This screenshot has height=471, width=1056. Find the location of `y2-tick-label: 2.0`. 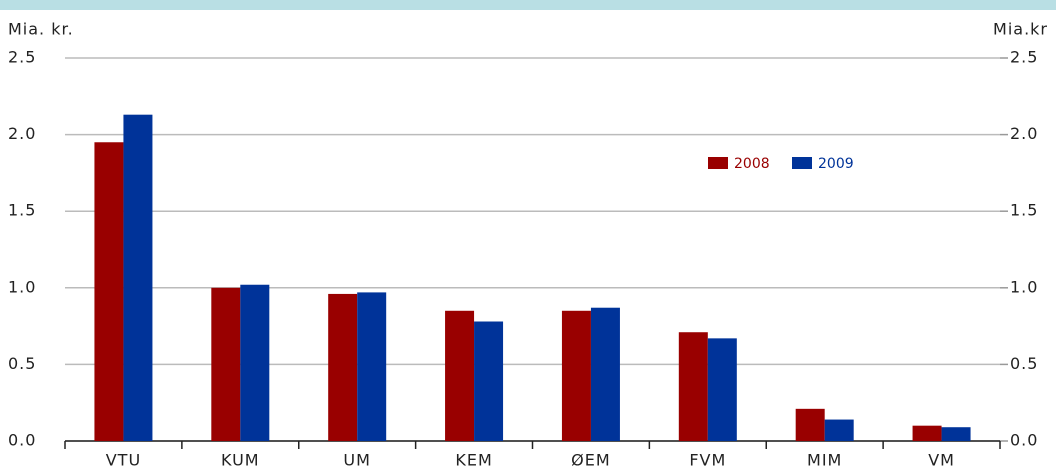

y2-tick-label: 2.0 is located at coordinates (1024, 133).